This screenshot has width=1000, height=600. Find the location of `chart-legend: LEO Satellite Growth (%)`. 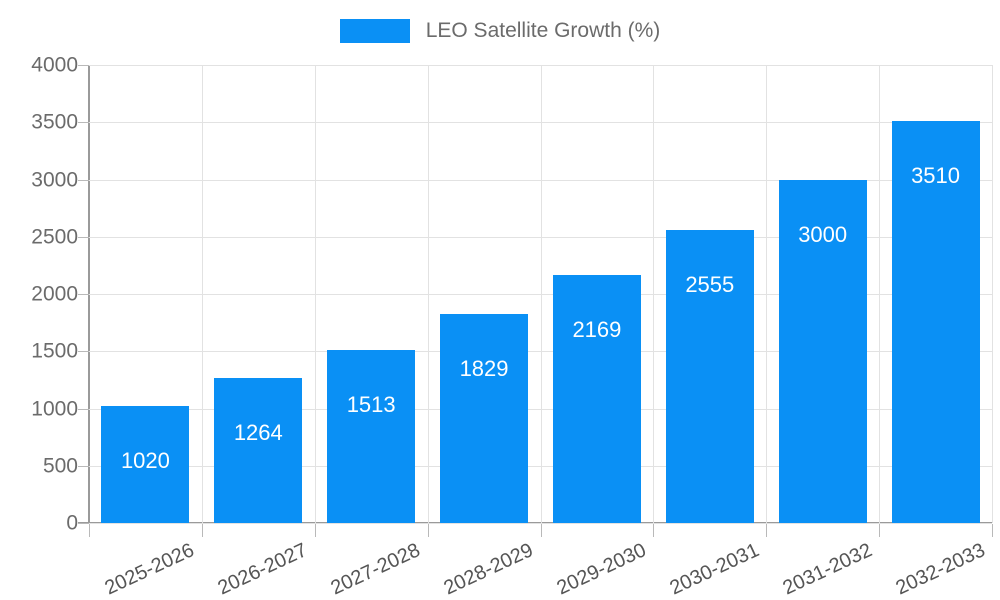

chart-legend: LEO Satellite Growth (%) is located at coordinates (500, 31).